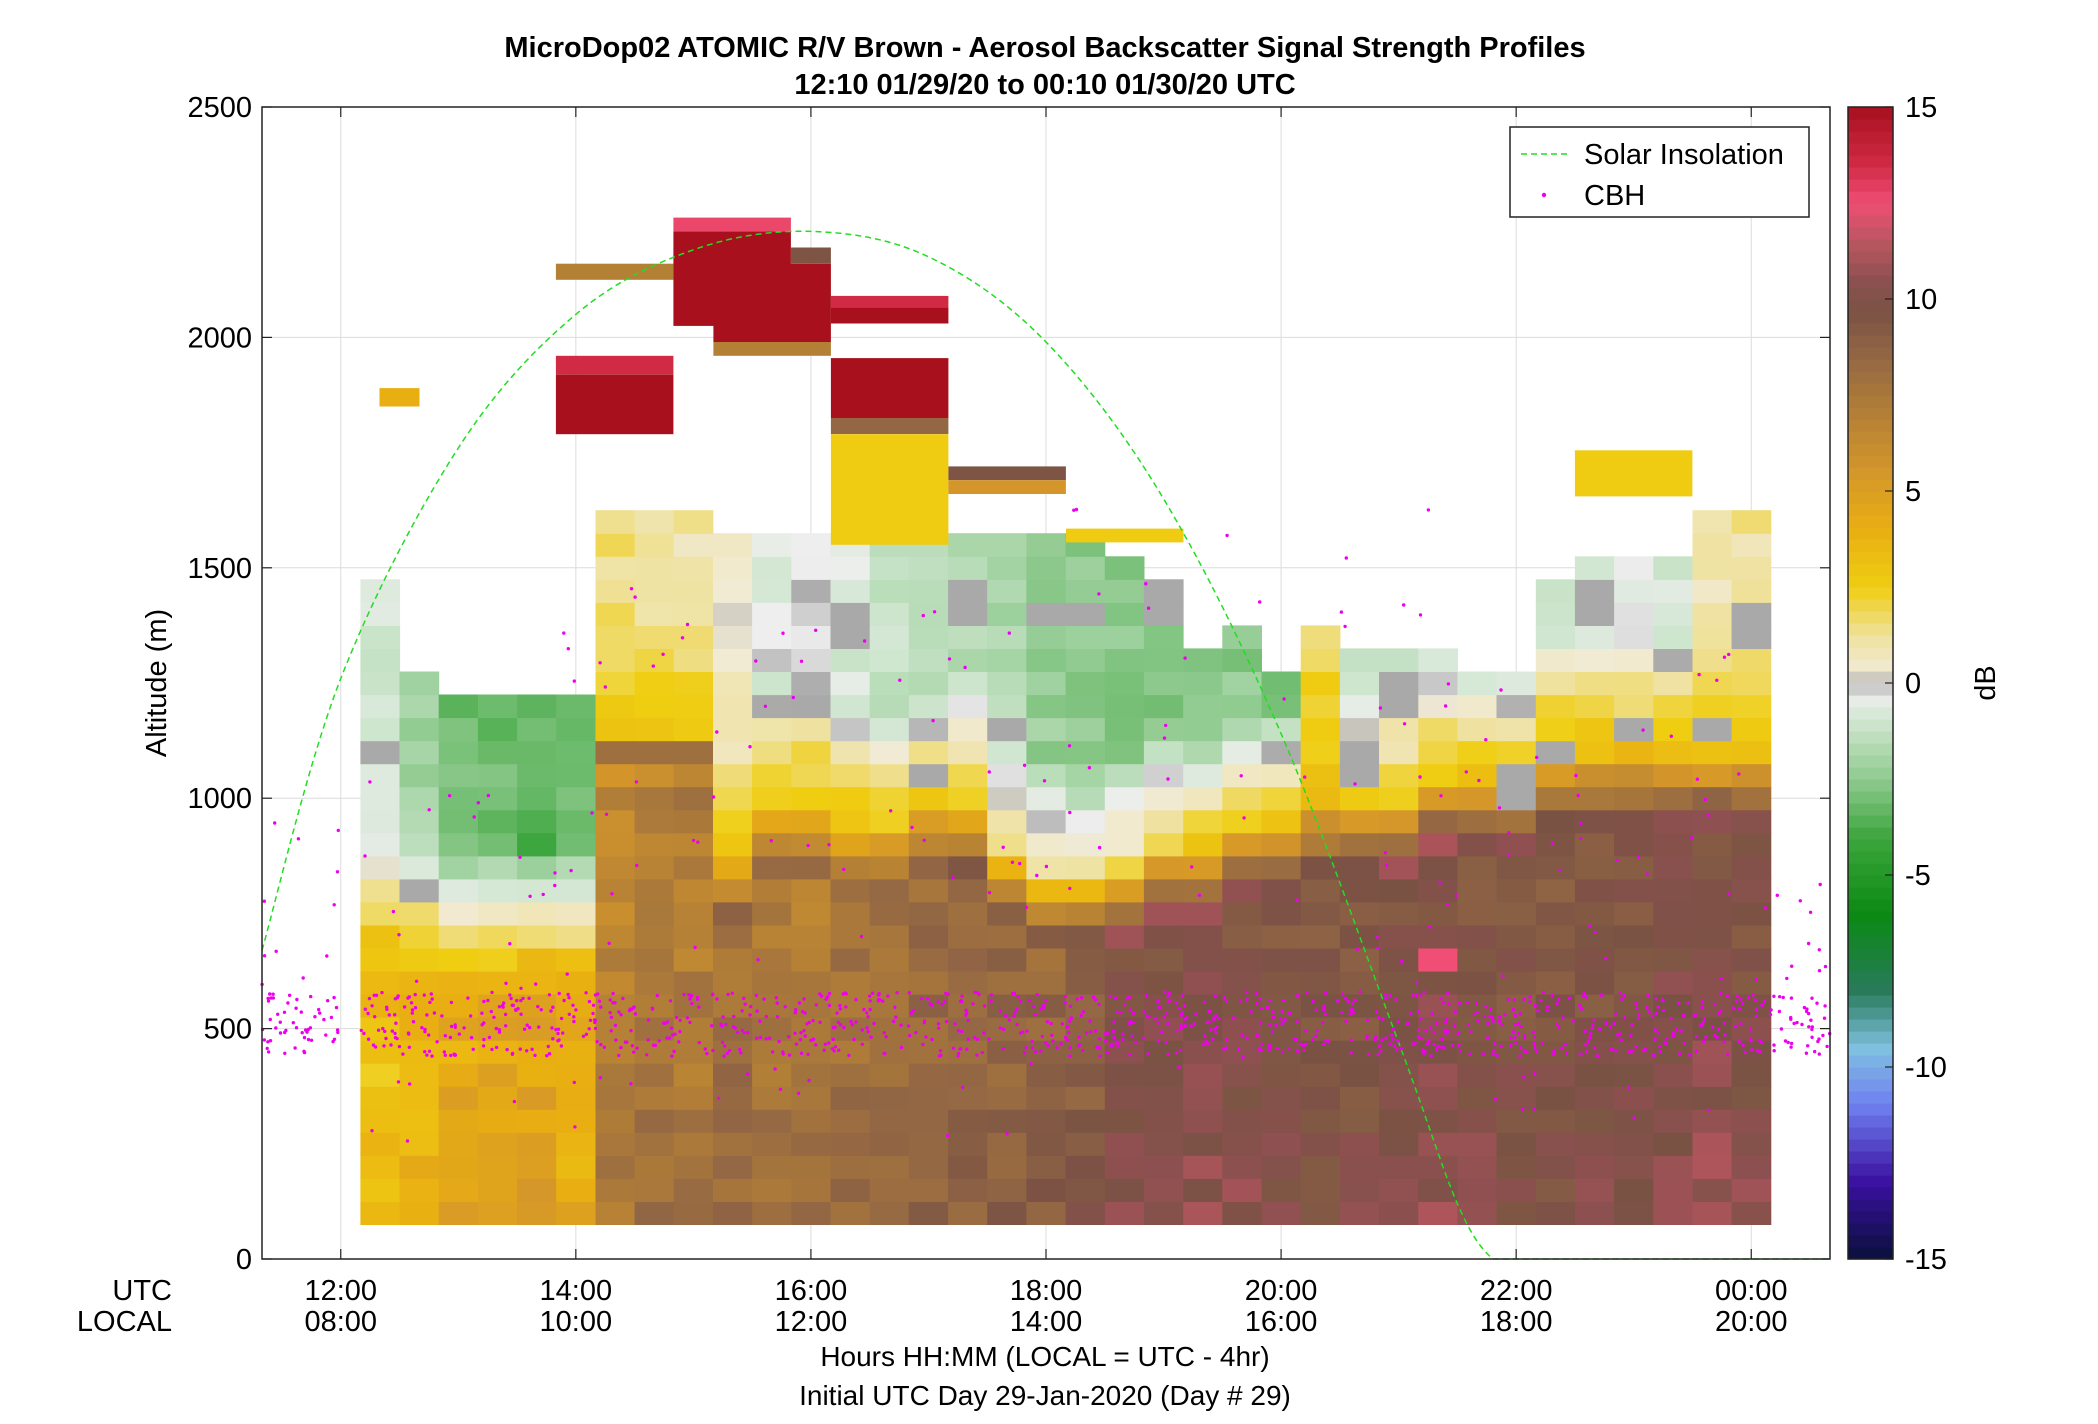 This screenshot has width=2098, height=1424. I want to click on cloud-layer-cell, so click(810, 255).